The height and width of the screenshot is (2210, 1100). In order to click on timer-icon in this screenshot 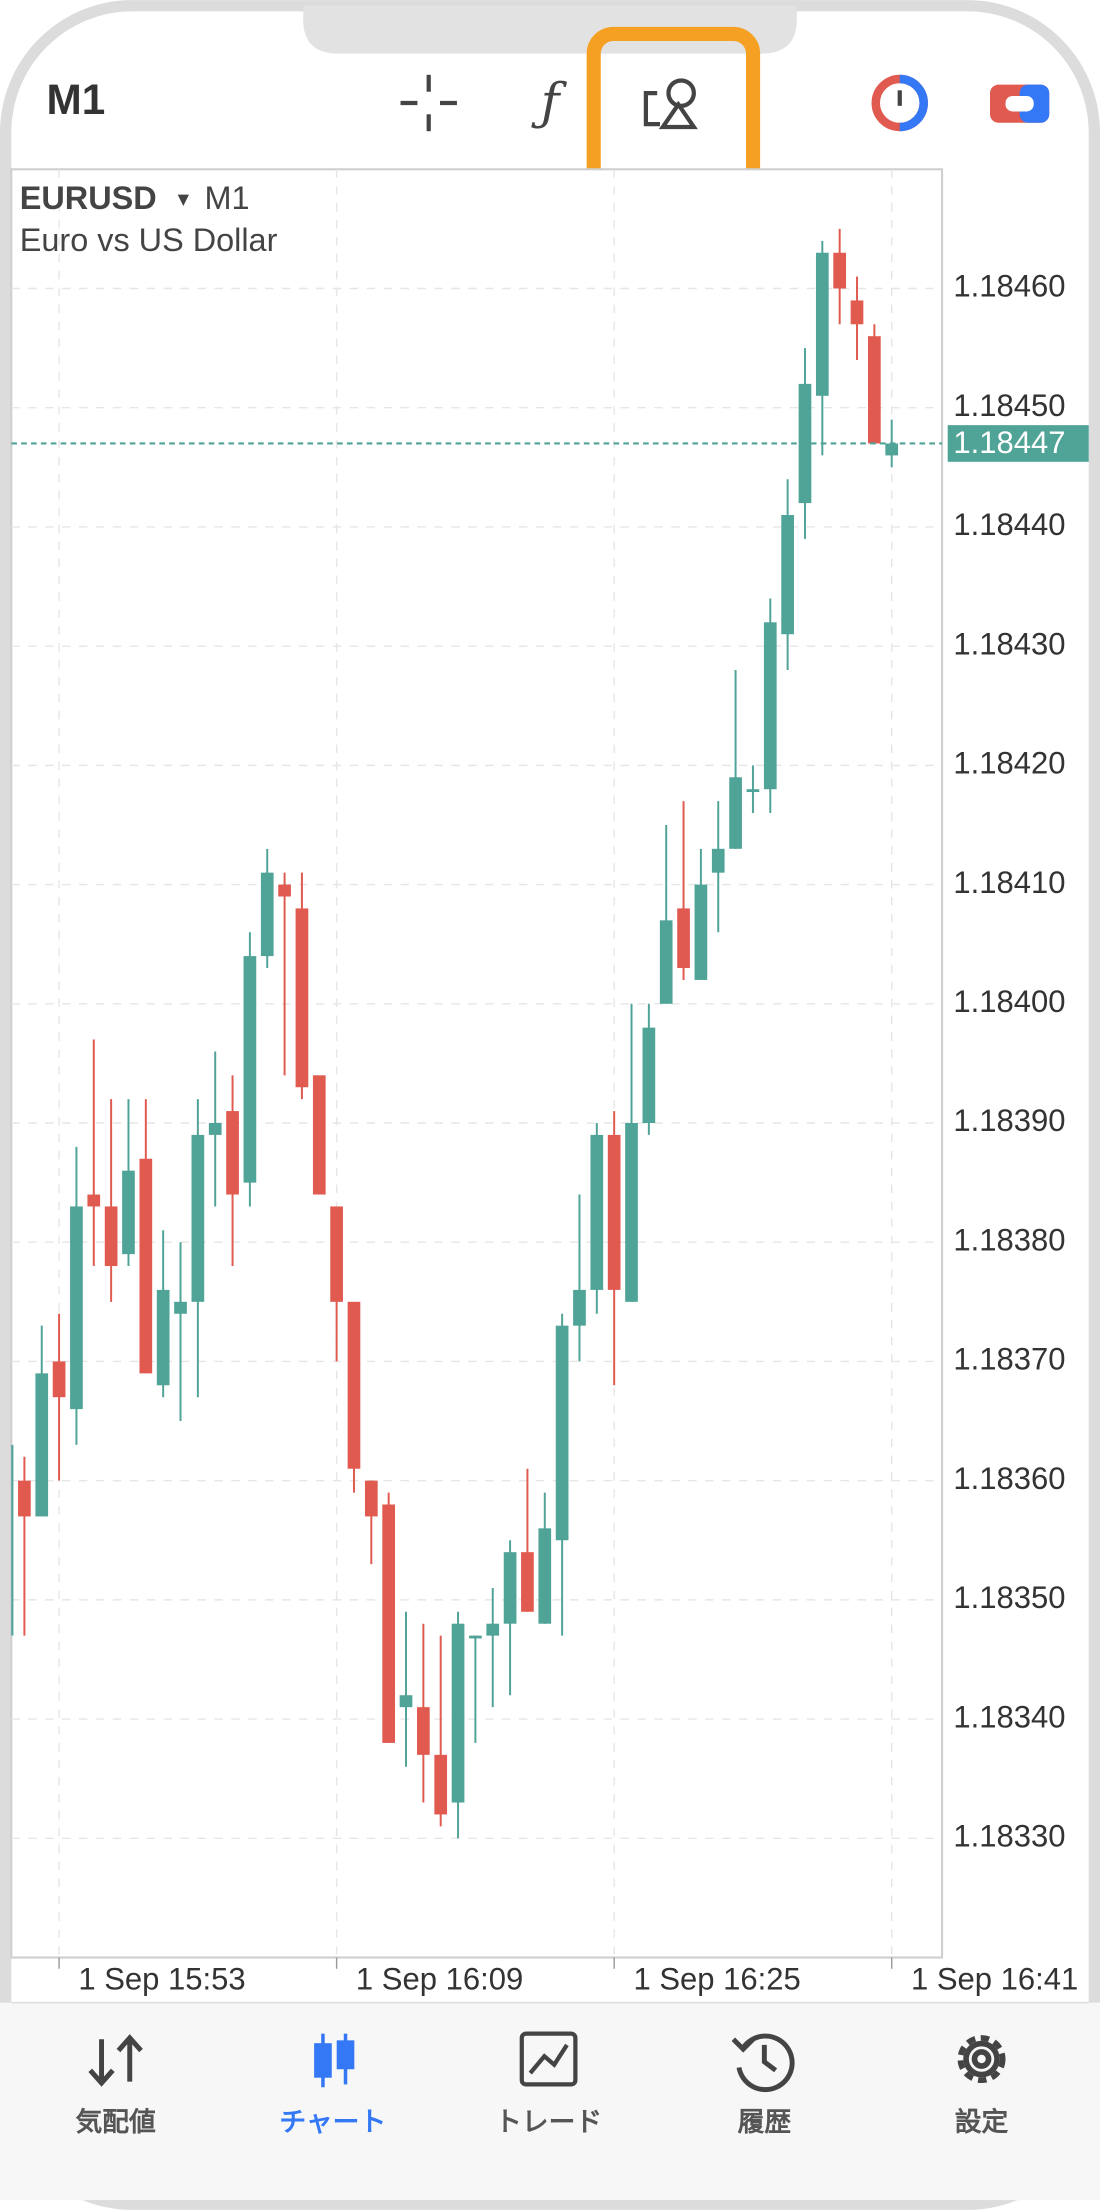, I will do `click(899, 103)`.